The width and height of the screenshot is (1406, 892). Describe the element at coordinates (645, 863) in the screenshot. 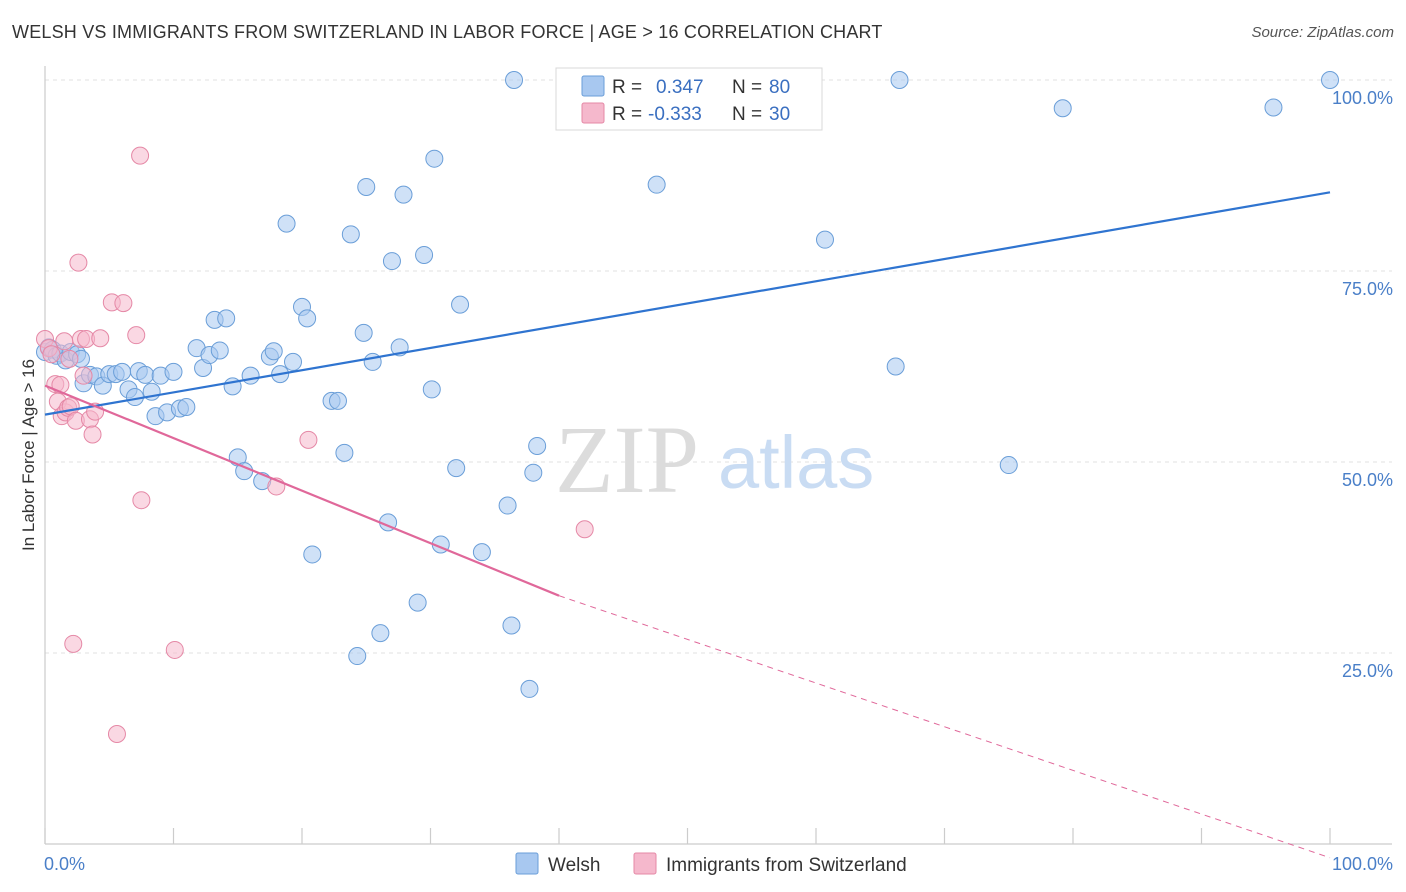

I see `bottom-legend-swatch-swiss` at that location.